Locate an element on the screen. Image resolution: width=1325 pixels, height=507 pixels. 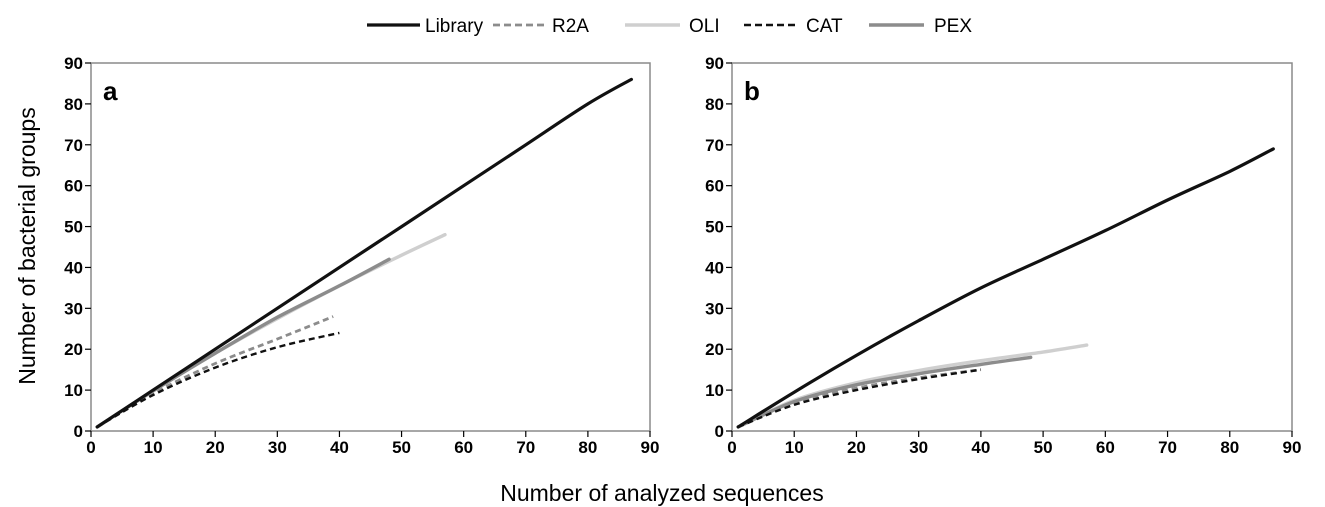
legend-item-pex: PEX is located at coordinates (920, 26).